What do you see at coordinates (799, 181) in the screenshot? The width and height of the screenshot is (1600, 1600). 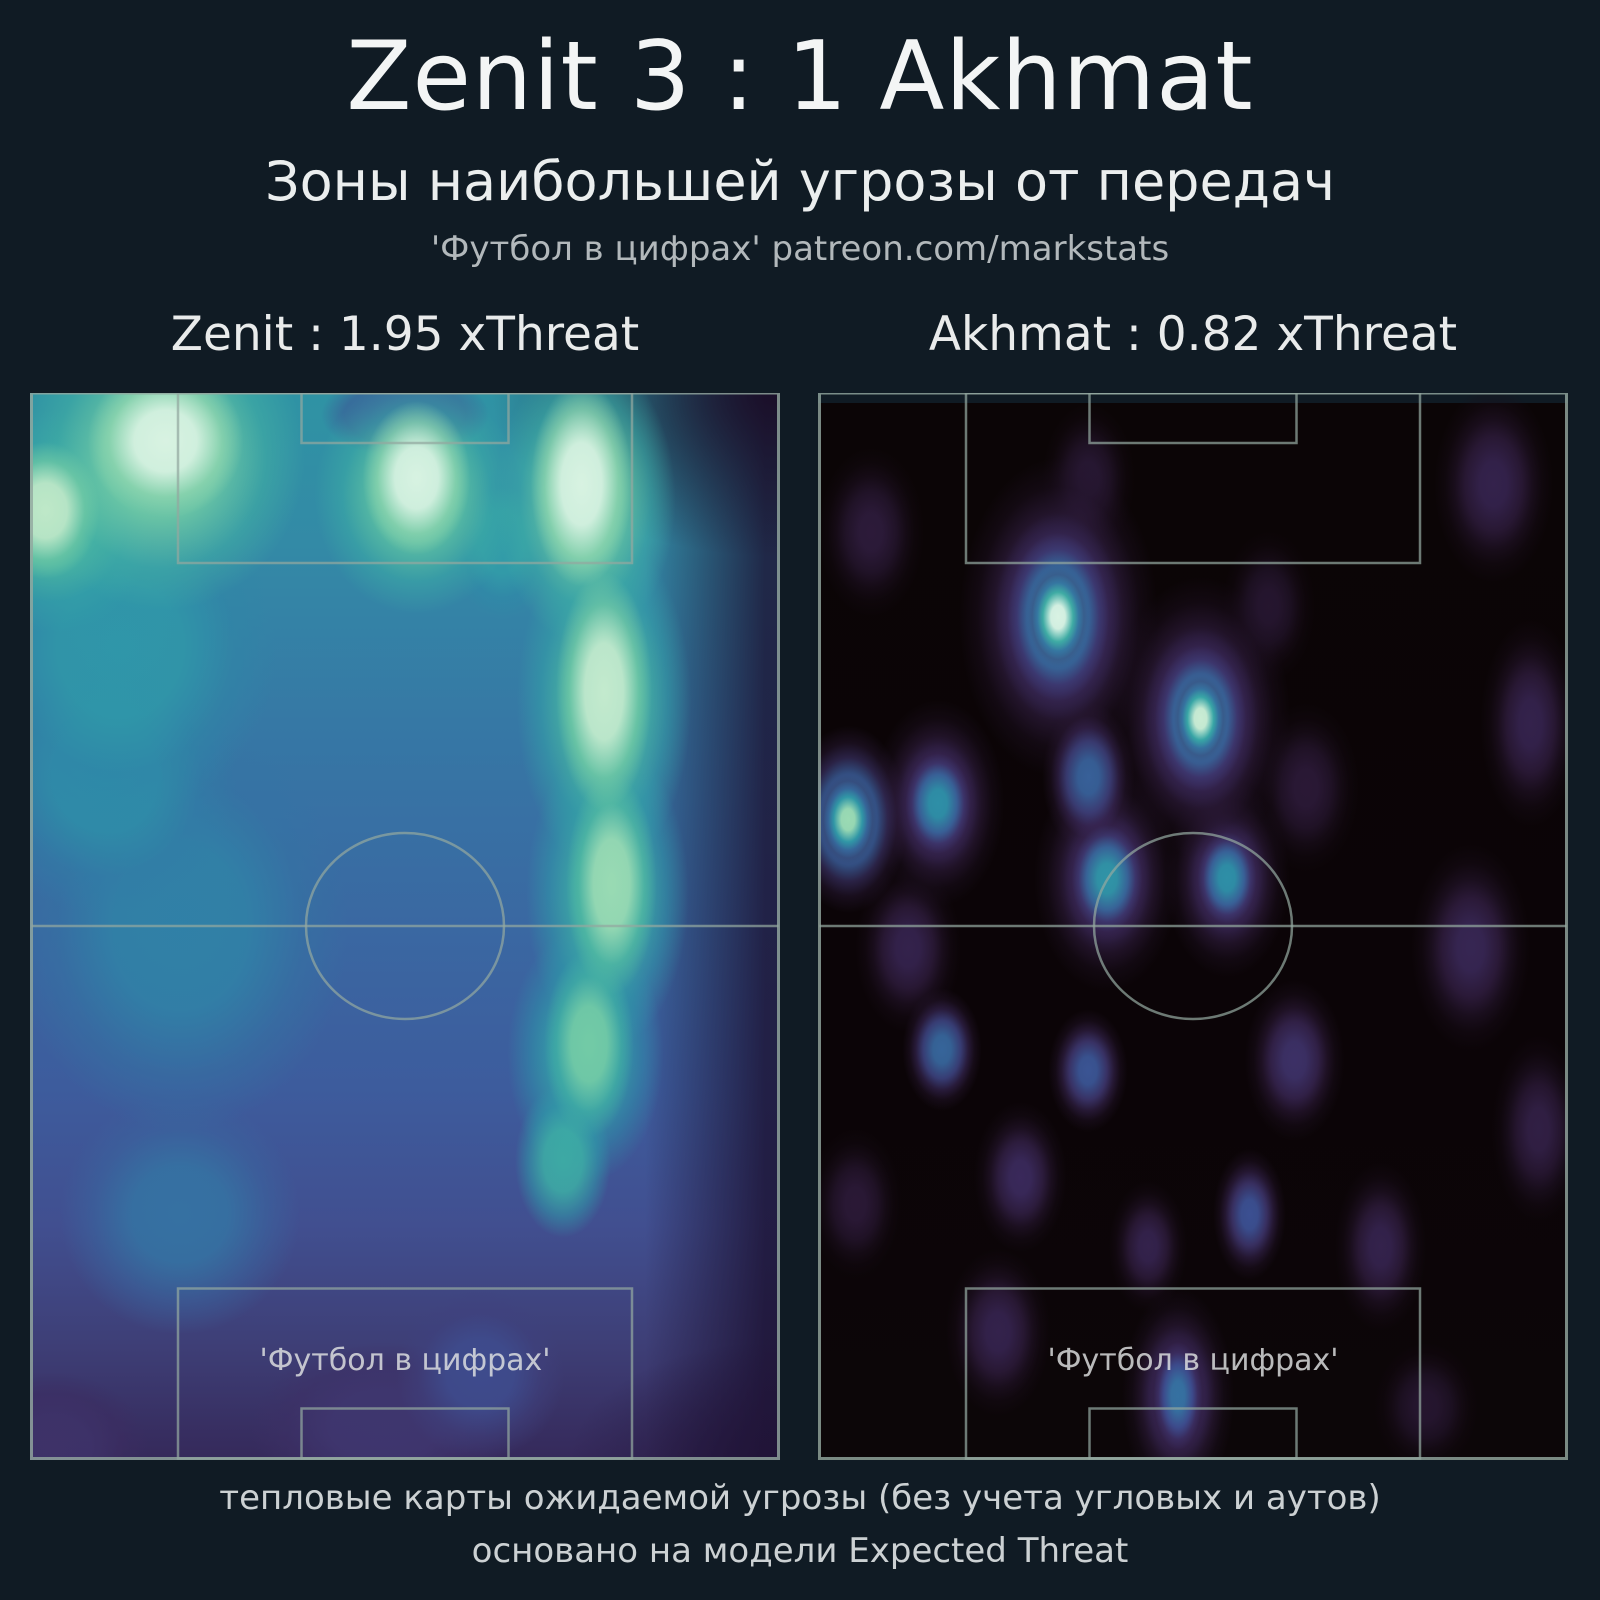 I see `match-subtitle: Зоны наибольшей угрозы от передач` at bounding box center [799, 181].